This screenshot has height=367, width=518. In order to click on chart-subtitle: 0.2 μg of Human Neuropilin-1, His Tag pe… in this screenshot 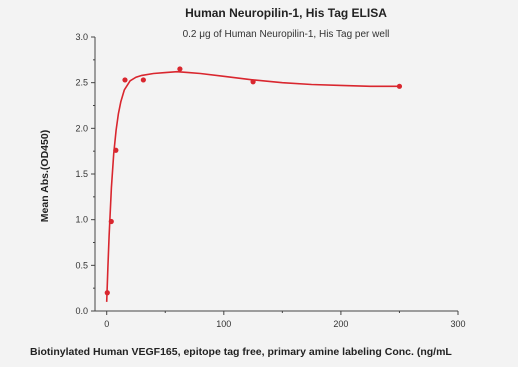, I will do `click(286, 34)`.